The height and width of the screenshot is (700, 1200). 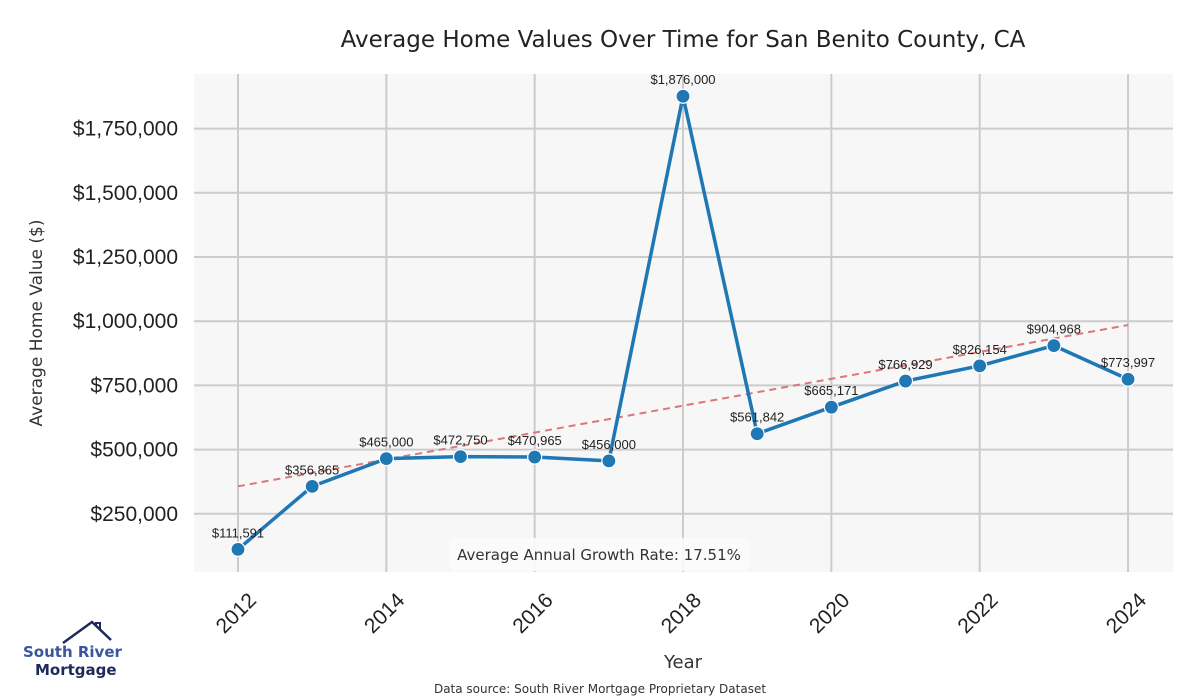 What do you see at coordinates (535, 440) in the screenshot?
I see `data-label: $470,965` at bounding box center [535, 440].